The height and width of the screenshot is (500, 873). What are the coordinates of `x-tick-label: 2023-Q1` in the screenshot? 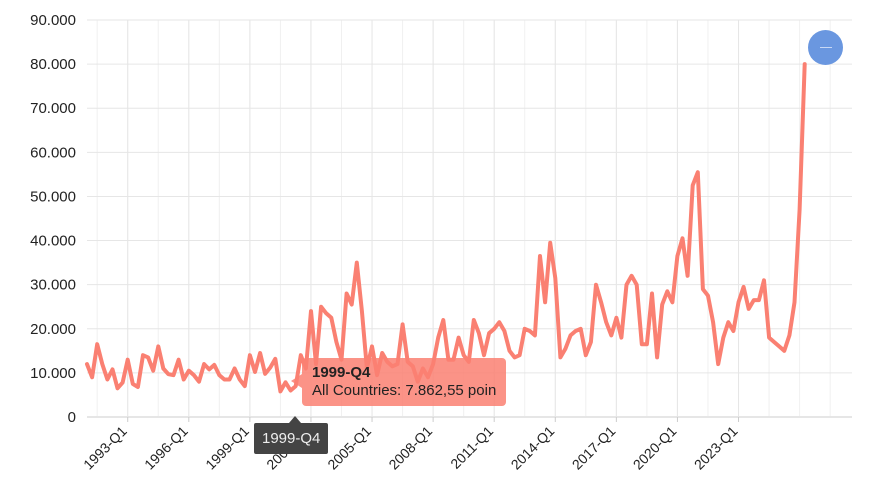 It's located at (716, 448).